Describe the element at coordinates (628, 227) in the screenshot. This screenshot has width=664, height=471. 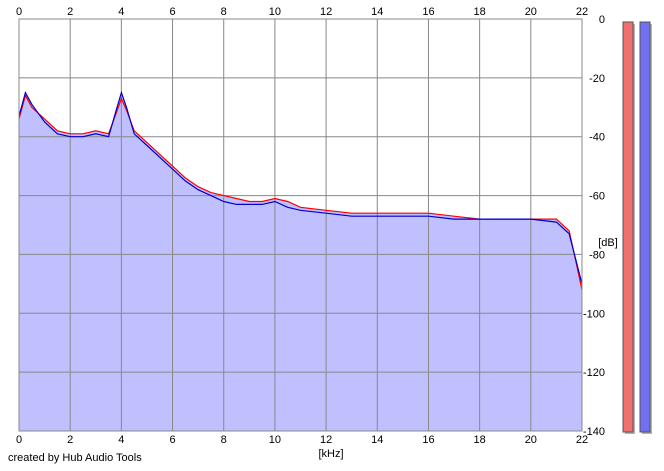
I see `level-meter-red` at that location.